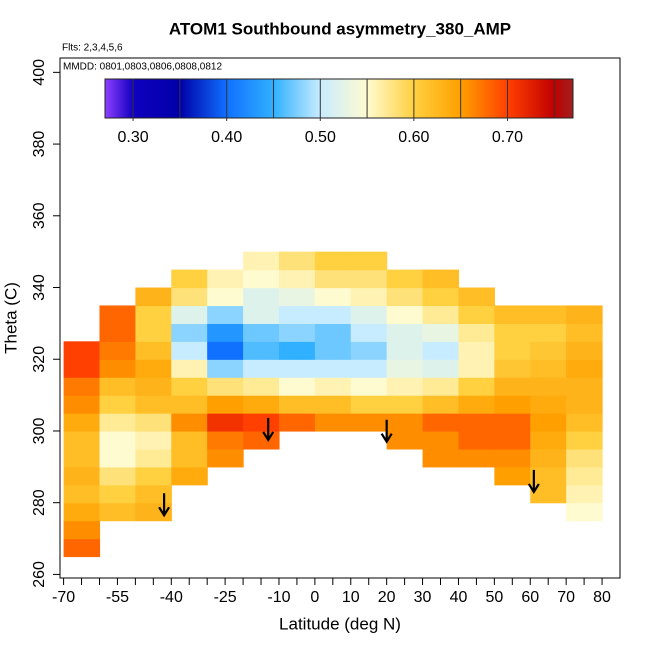  Describe the element at coordinates (340, 28) in the screenshot. I see `chart-title: ATOM1 Southbound asymmetry_380_AMP` at that location.